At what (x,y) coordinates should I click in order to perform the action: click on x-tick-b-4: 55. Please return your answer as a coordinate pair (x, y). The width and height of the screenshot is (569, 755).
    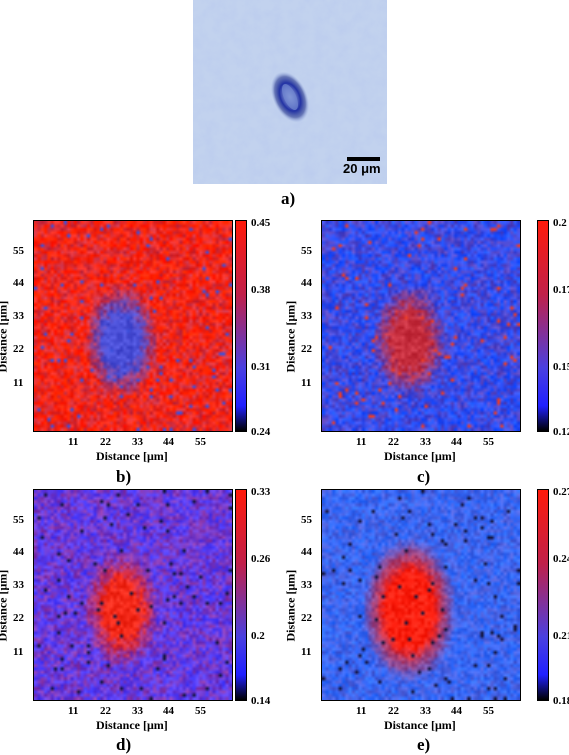
    Looking at the image, I should click on (200, 442).